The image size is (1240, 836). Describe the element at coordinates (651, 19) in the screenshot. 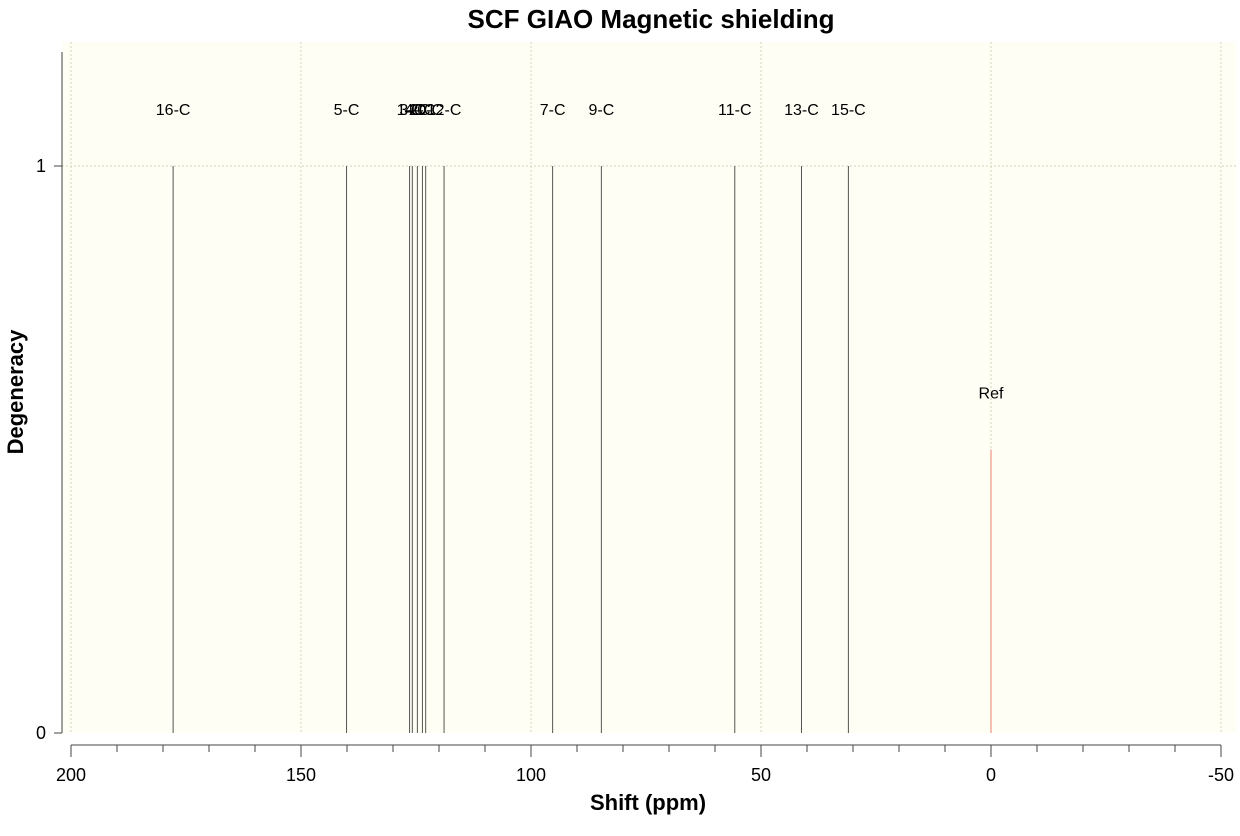

I see `chart-title: SCF GIAO Magnetic shielding` at that location.